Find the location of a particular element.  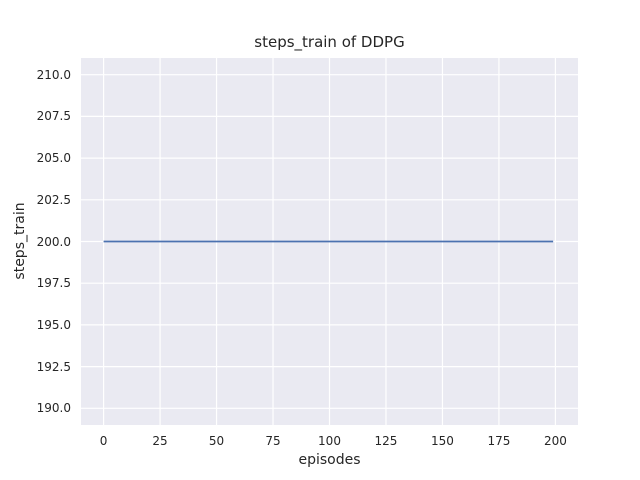

x-tick-label: 75 is located at coordinates (273, 441).